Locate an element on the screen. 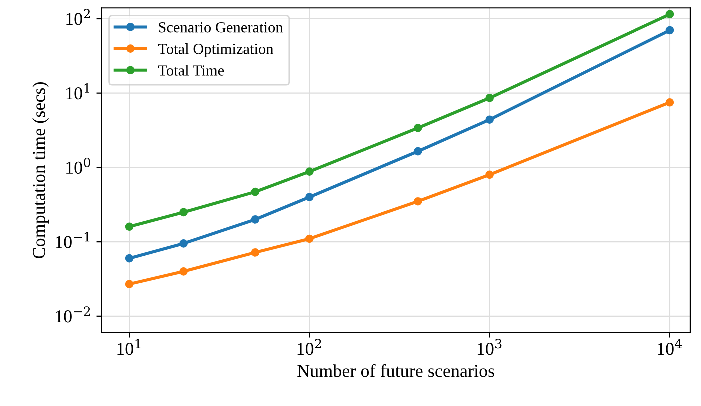 The height and width of the screenshot is (406, 701). x-tick-label: 10$^{2}$ is located at coordinates (310, 347).